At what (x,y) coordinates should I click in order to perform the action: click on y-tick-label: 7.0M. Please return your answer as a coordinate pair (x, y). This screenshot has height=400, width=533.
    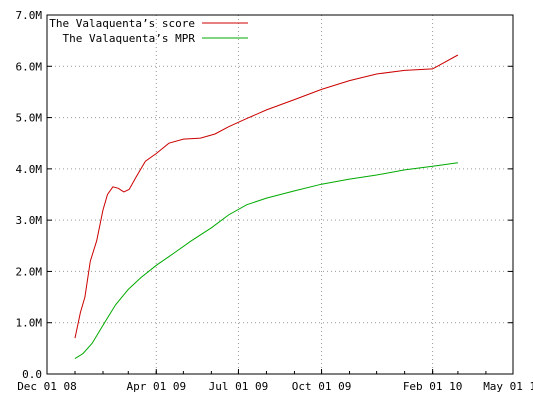
    Looking at the image, I should click on (29, 15).